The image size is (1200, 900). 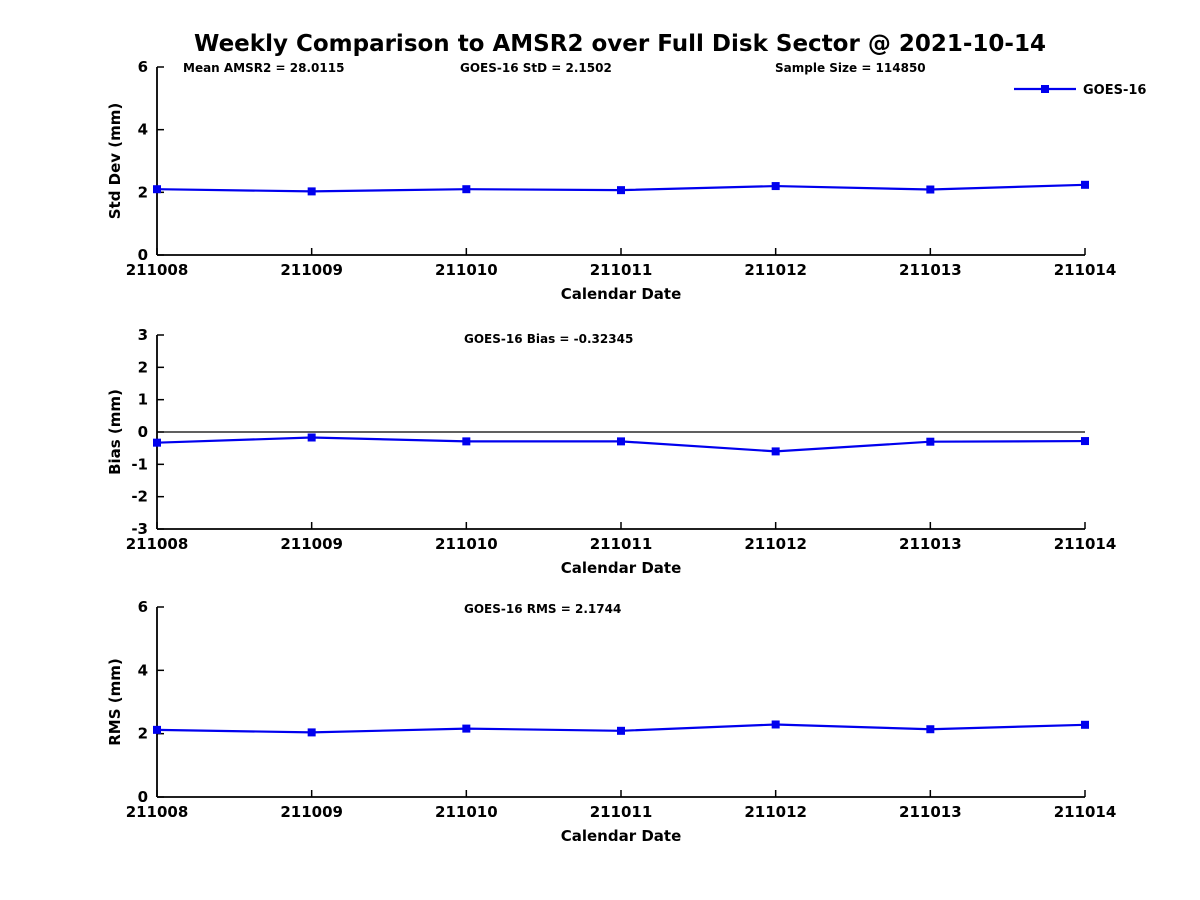 I want to click on y-tick-label: -3, so click(x=139, y=529).